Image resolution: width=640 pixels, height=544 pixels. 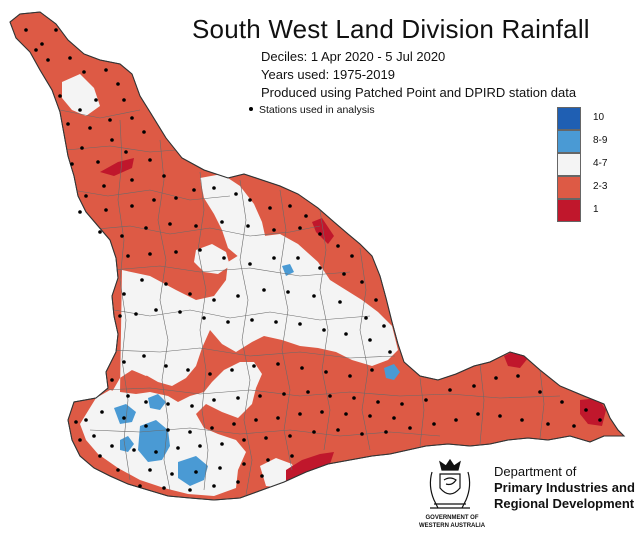 What do you see at coordinates (599, 117) in the screenshot?
I see `legend-label-10: 10` at bounding box center [599, 117].